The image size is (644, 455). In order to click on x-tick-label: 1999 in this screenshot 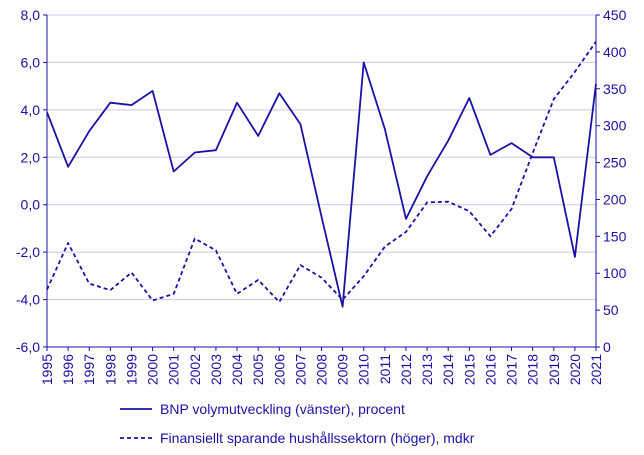, I will do `click(131, 369)`.